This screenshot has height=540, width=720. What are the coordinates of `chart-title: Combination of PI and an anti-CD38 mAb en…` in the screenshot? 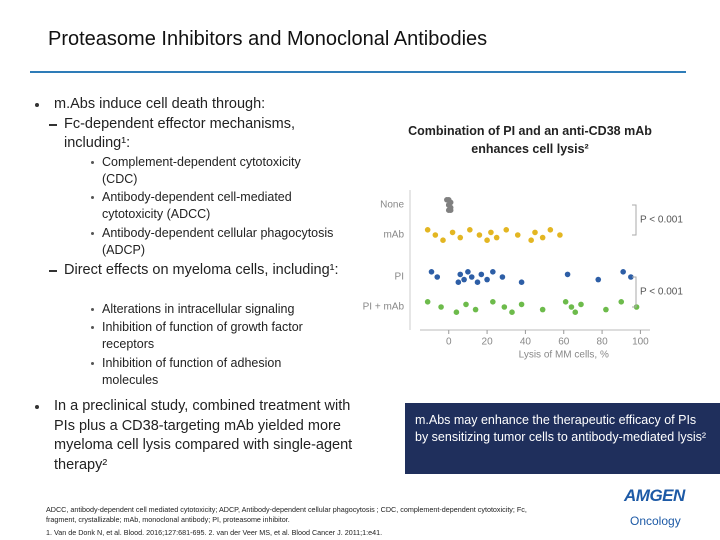 It's located at (530, 140).